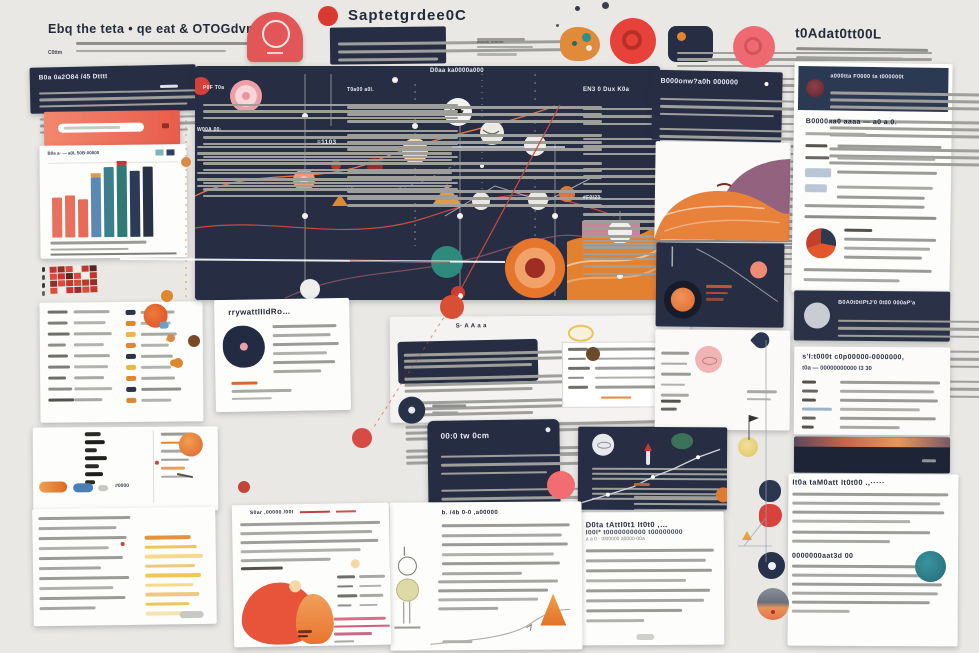 The width and height of the screenshot is (979, 653). Describe the element at coordinates (244, 487) in the screenshot. I see `red-dot-small` at that location.